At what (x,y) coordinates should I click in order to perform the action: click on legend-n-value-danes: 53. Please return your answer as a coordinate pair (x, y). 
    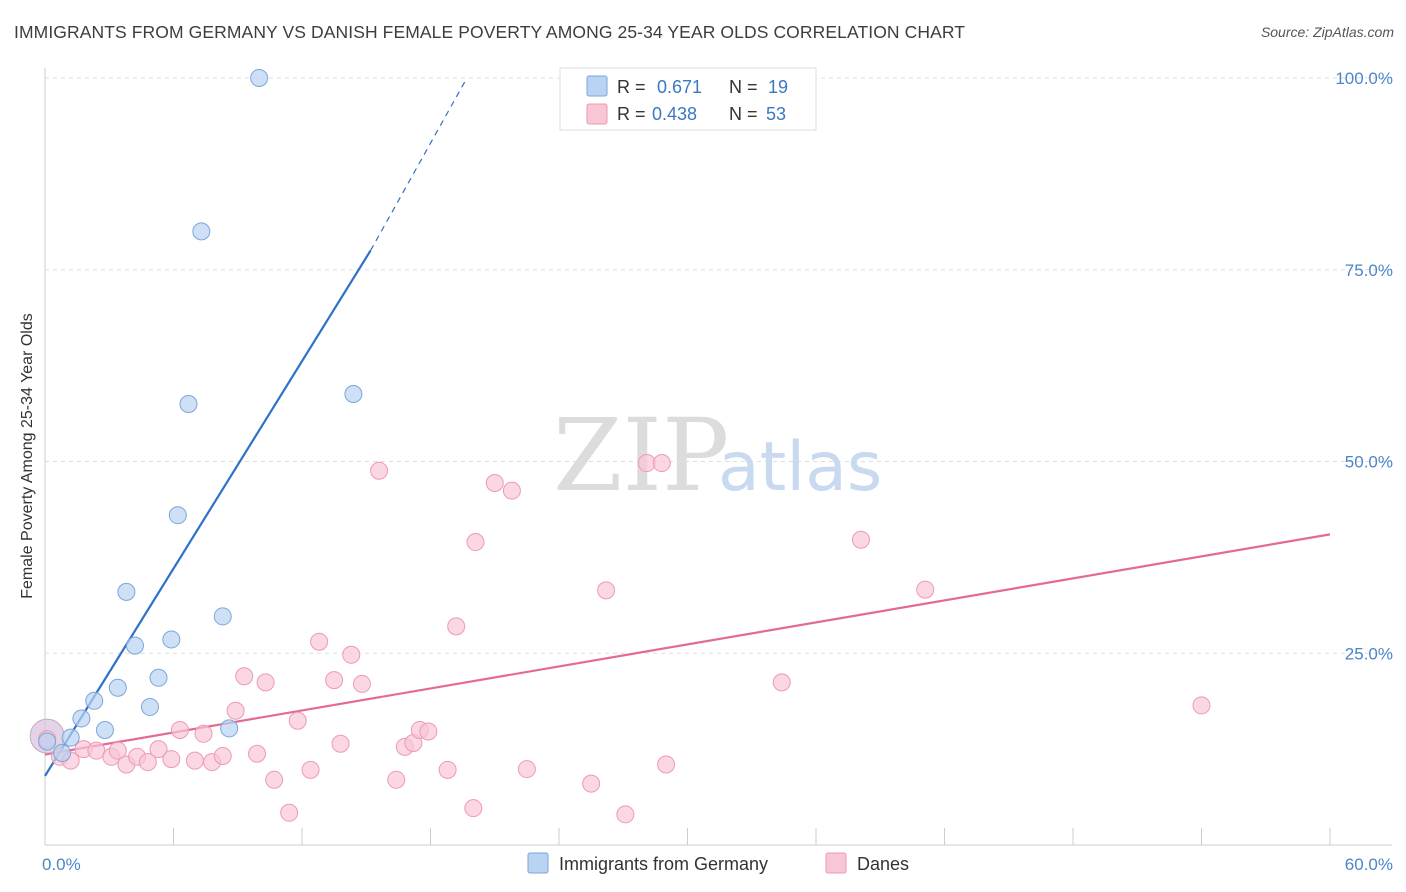
    Looking at the image, I should click on (776, 114).